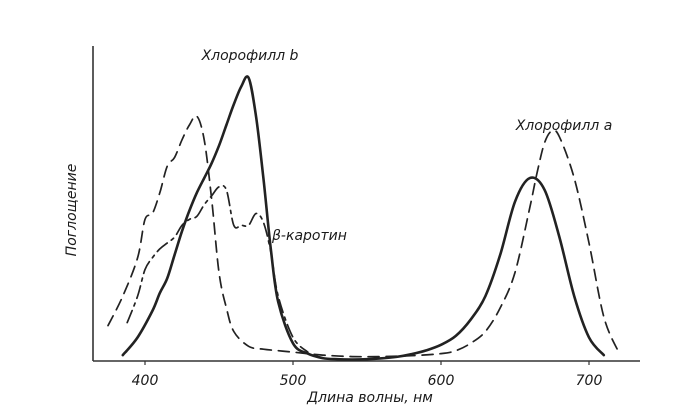 The image size is (688, 418). Describe the element at coordinates (217, 268) in the screenshot. I see `series-line-каротин` at that location.